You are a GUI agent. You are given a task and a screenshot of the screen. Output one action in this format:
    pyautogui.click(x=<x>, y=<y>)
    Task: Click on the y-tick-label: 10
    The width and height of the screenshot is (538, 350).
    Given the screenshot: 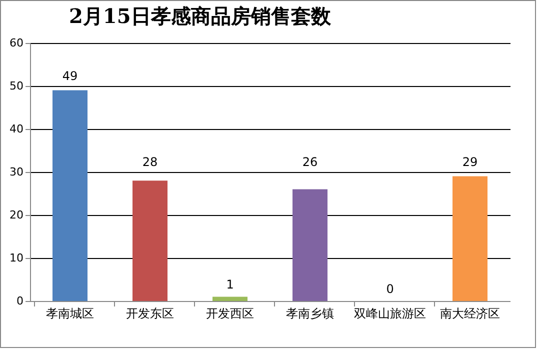 What is the action you would take?
    pyautogui.click(x=17, y=258)
    